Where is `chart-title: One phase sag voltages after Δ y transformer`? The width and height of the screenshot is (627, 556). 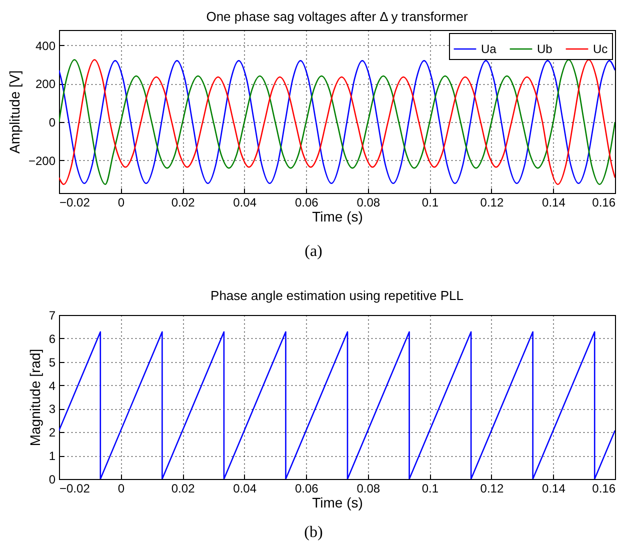 chart-title: One phase sag voltages after Δ y transformer is located at coordinates (337, 16).